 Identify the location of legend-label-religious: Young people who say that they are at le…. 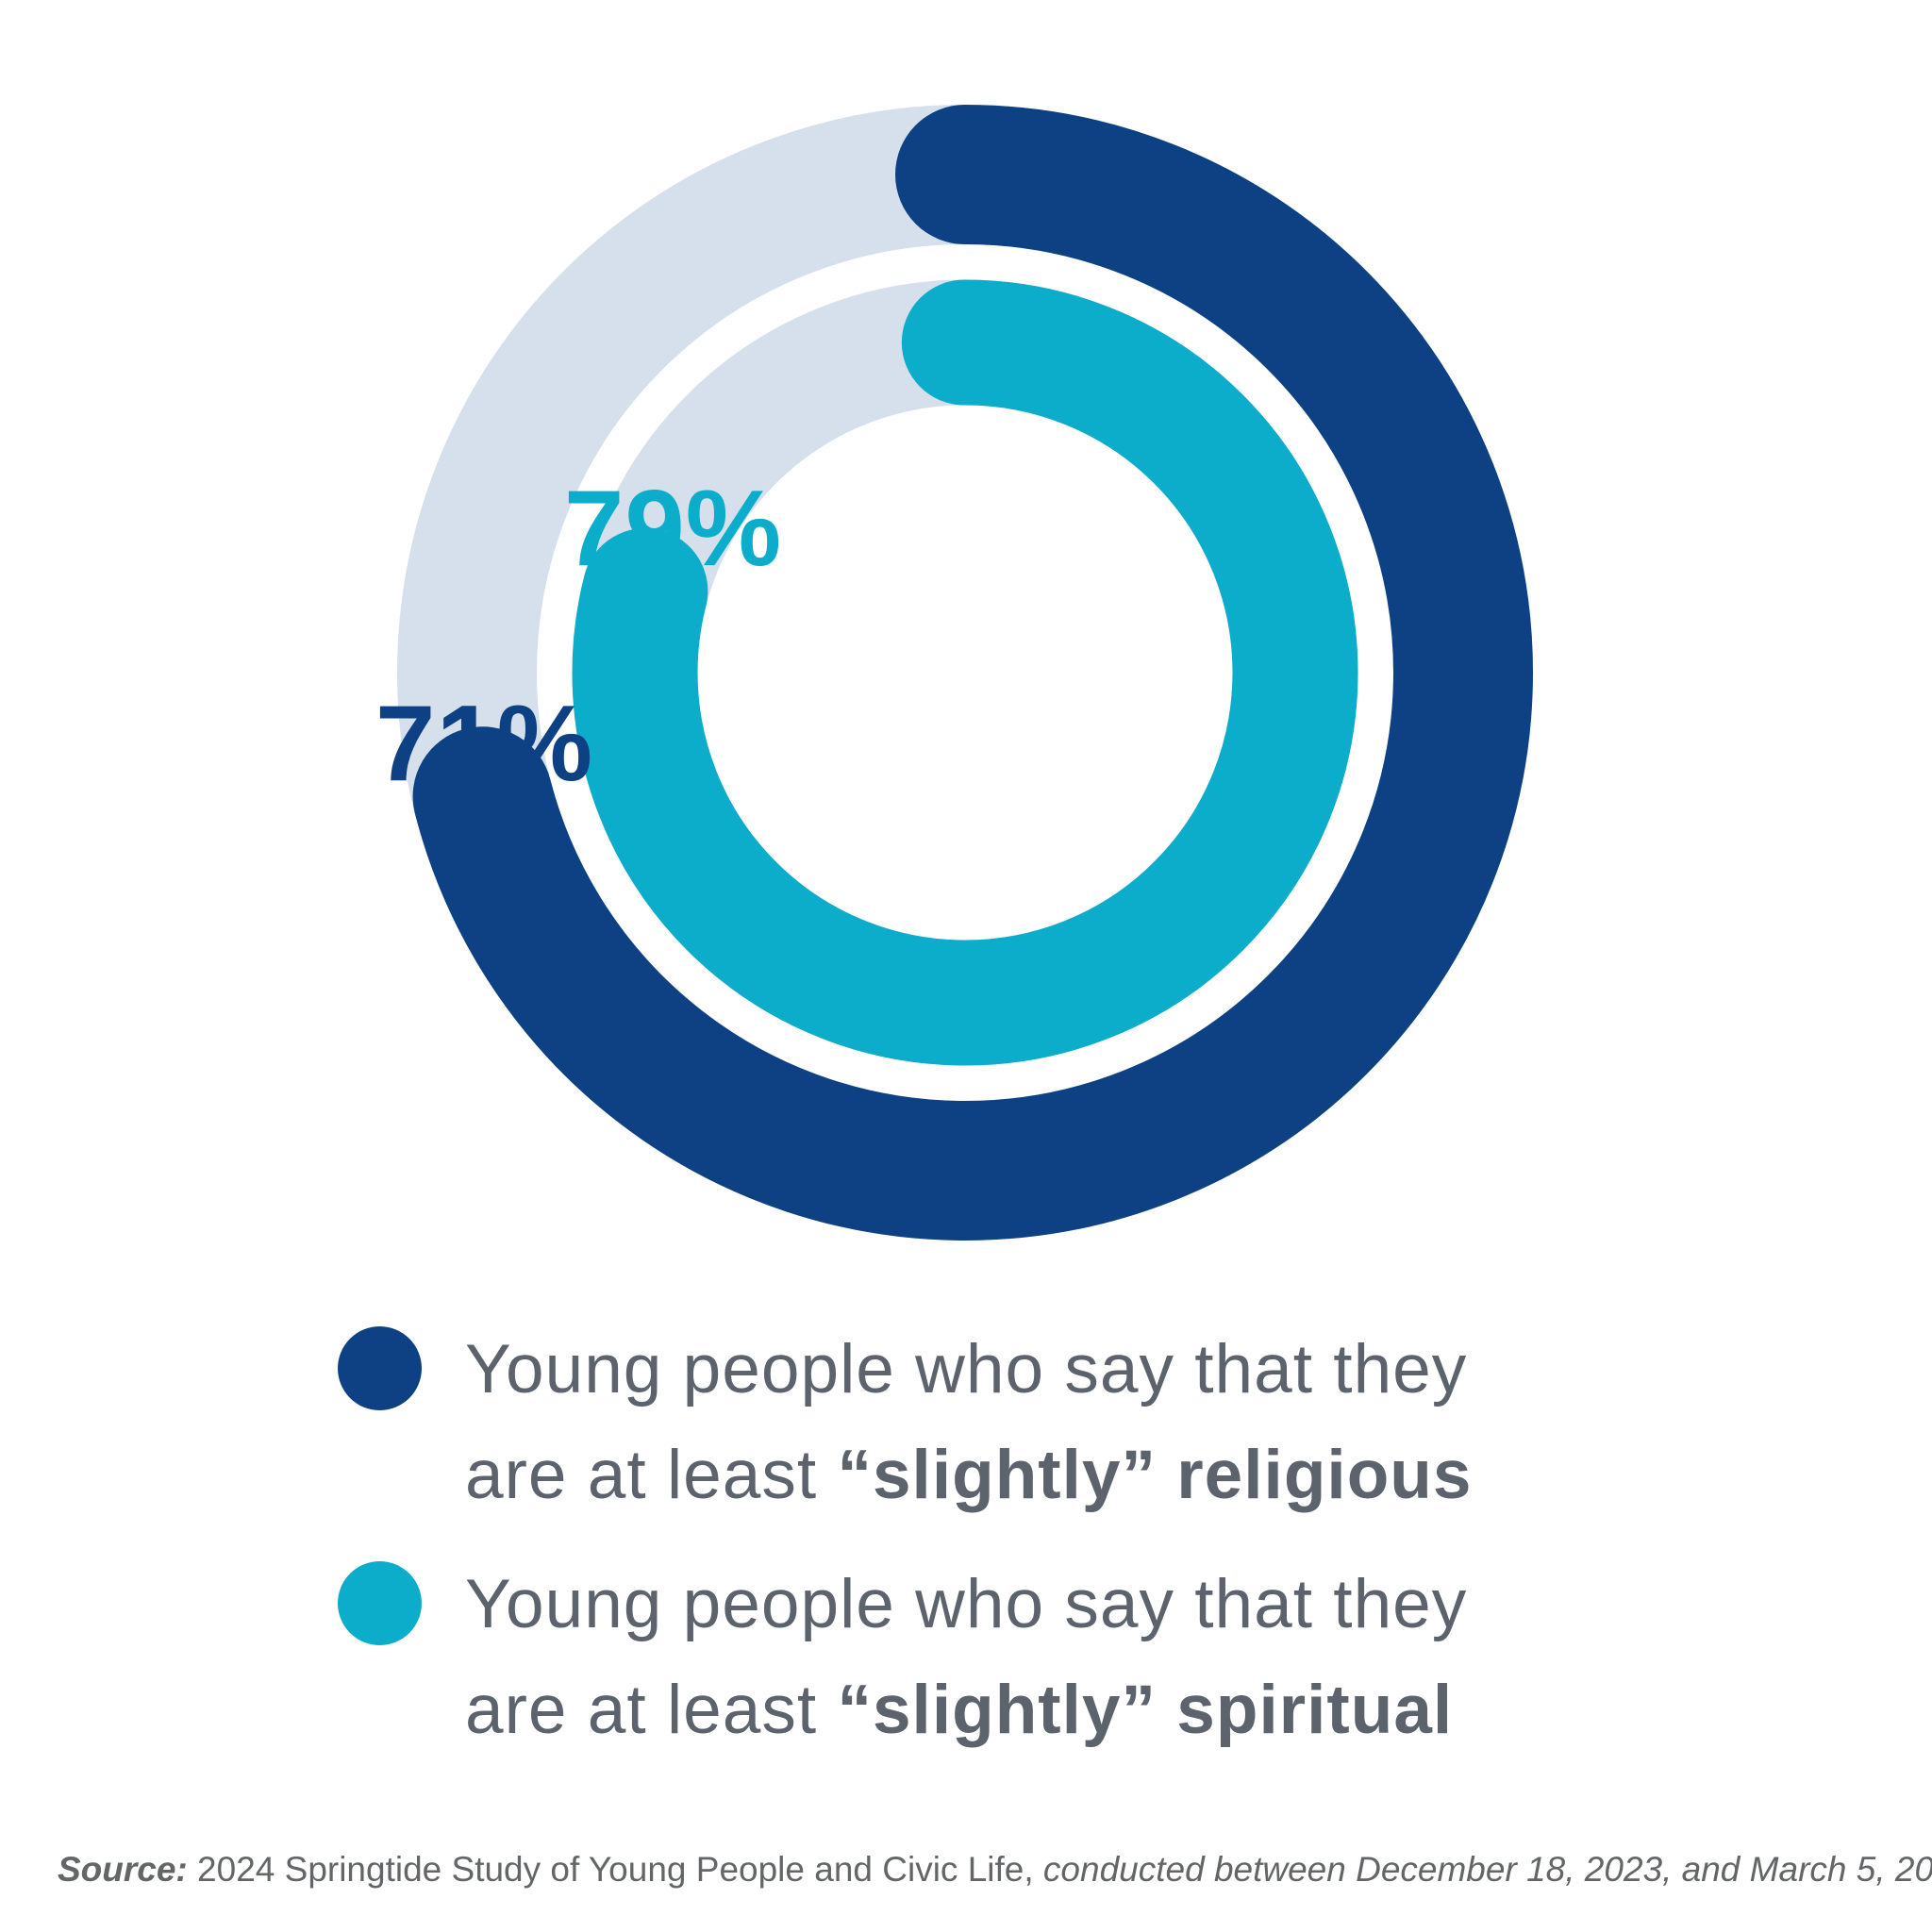
(969, 1422).